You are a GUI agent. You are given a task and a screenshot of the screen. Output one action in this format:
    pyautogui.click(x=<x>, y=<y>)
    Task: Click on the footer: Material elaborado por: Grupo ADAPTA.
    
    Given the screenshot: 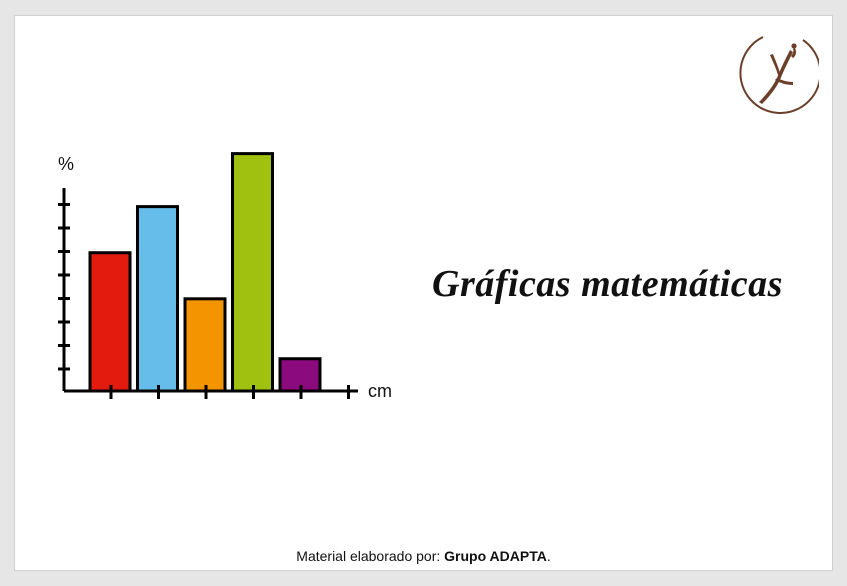 What is the action you would take?
    pyautogui.click(x=423, y=556)
    